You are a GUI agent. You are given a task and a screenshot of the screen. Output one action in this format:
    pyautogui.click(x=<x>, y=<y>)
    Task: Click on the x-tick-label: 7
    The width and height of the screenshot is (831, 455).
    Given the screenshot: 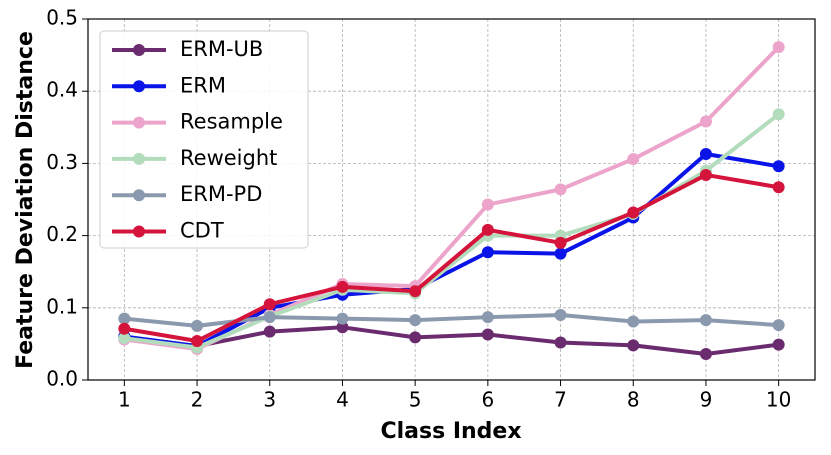 What is the action you would take?
    pyautogui.click(x=560, y=400)
    